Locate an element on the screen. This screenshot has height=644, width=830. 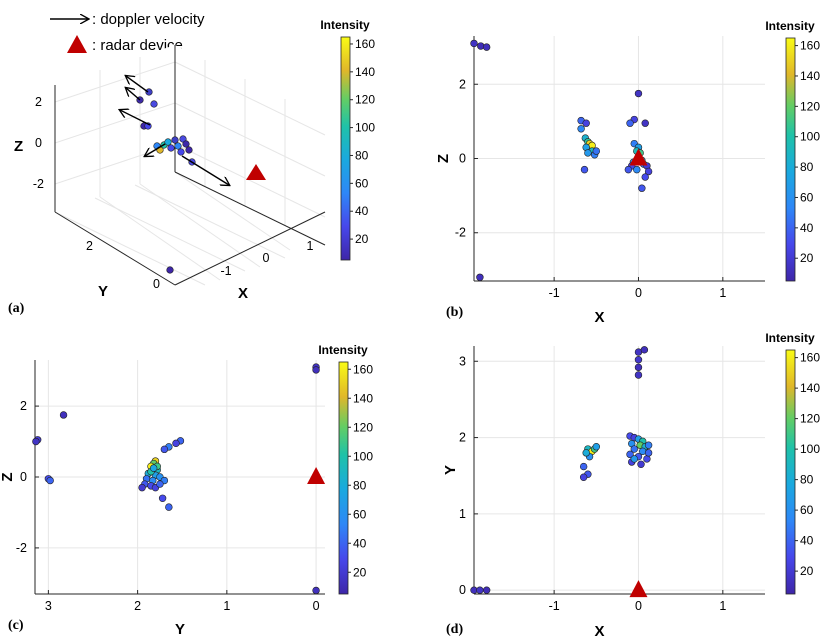
panel-a-xtick: 0 is located at coordinates (266, 258).